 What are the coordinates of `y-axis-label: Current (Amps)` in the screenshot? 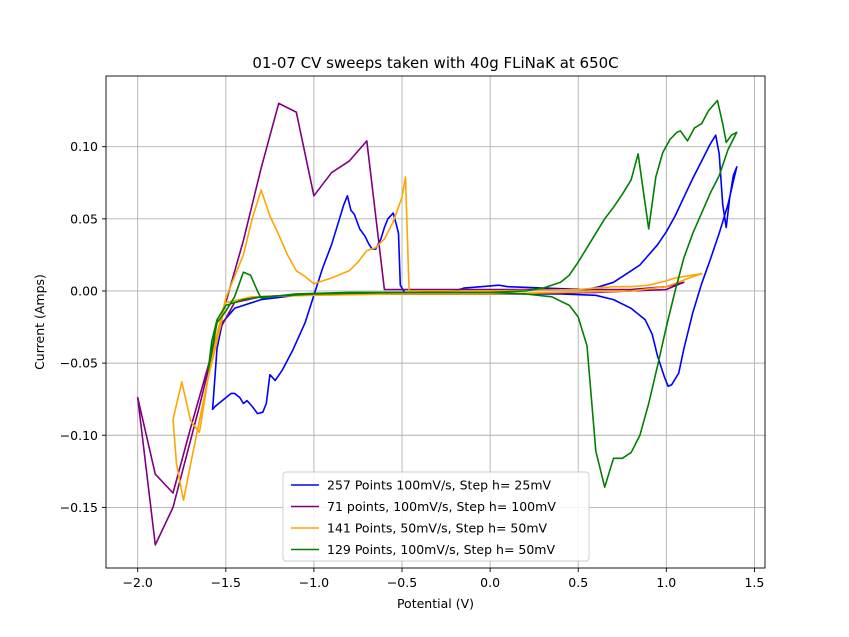 It's located at (39, 322).